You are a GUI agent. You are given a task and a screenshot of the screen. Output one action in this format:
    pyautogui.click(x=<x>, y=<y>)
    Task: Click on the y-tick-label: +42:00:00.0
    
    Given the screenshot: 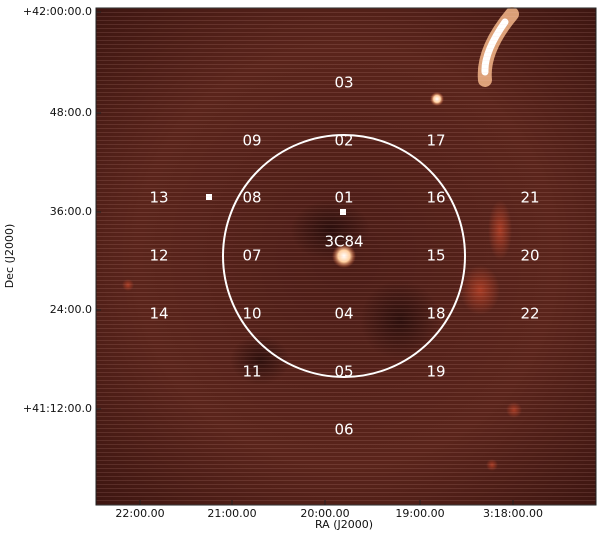 What is the action you would take?
    pyautogui.click(x=57, y=11)
    